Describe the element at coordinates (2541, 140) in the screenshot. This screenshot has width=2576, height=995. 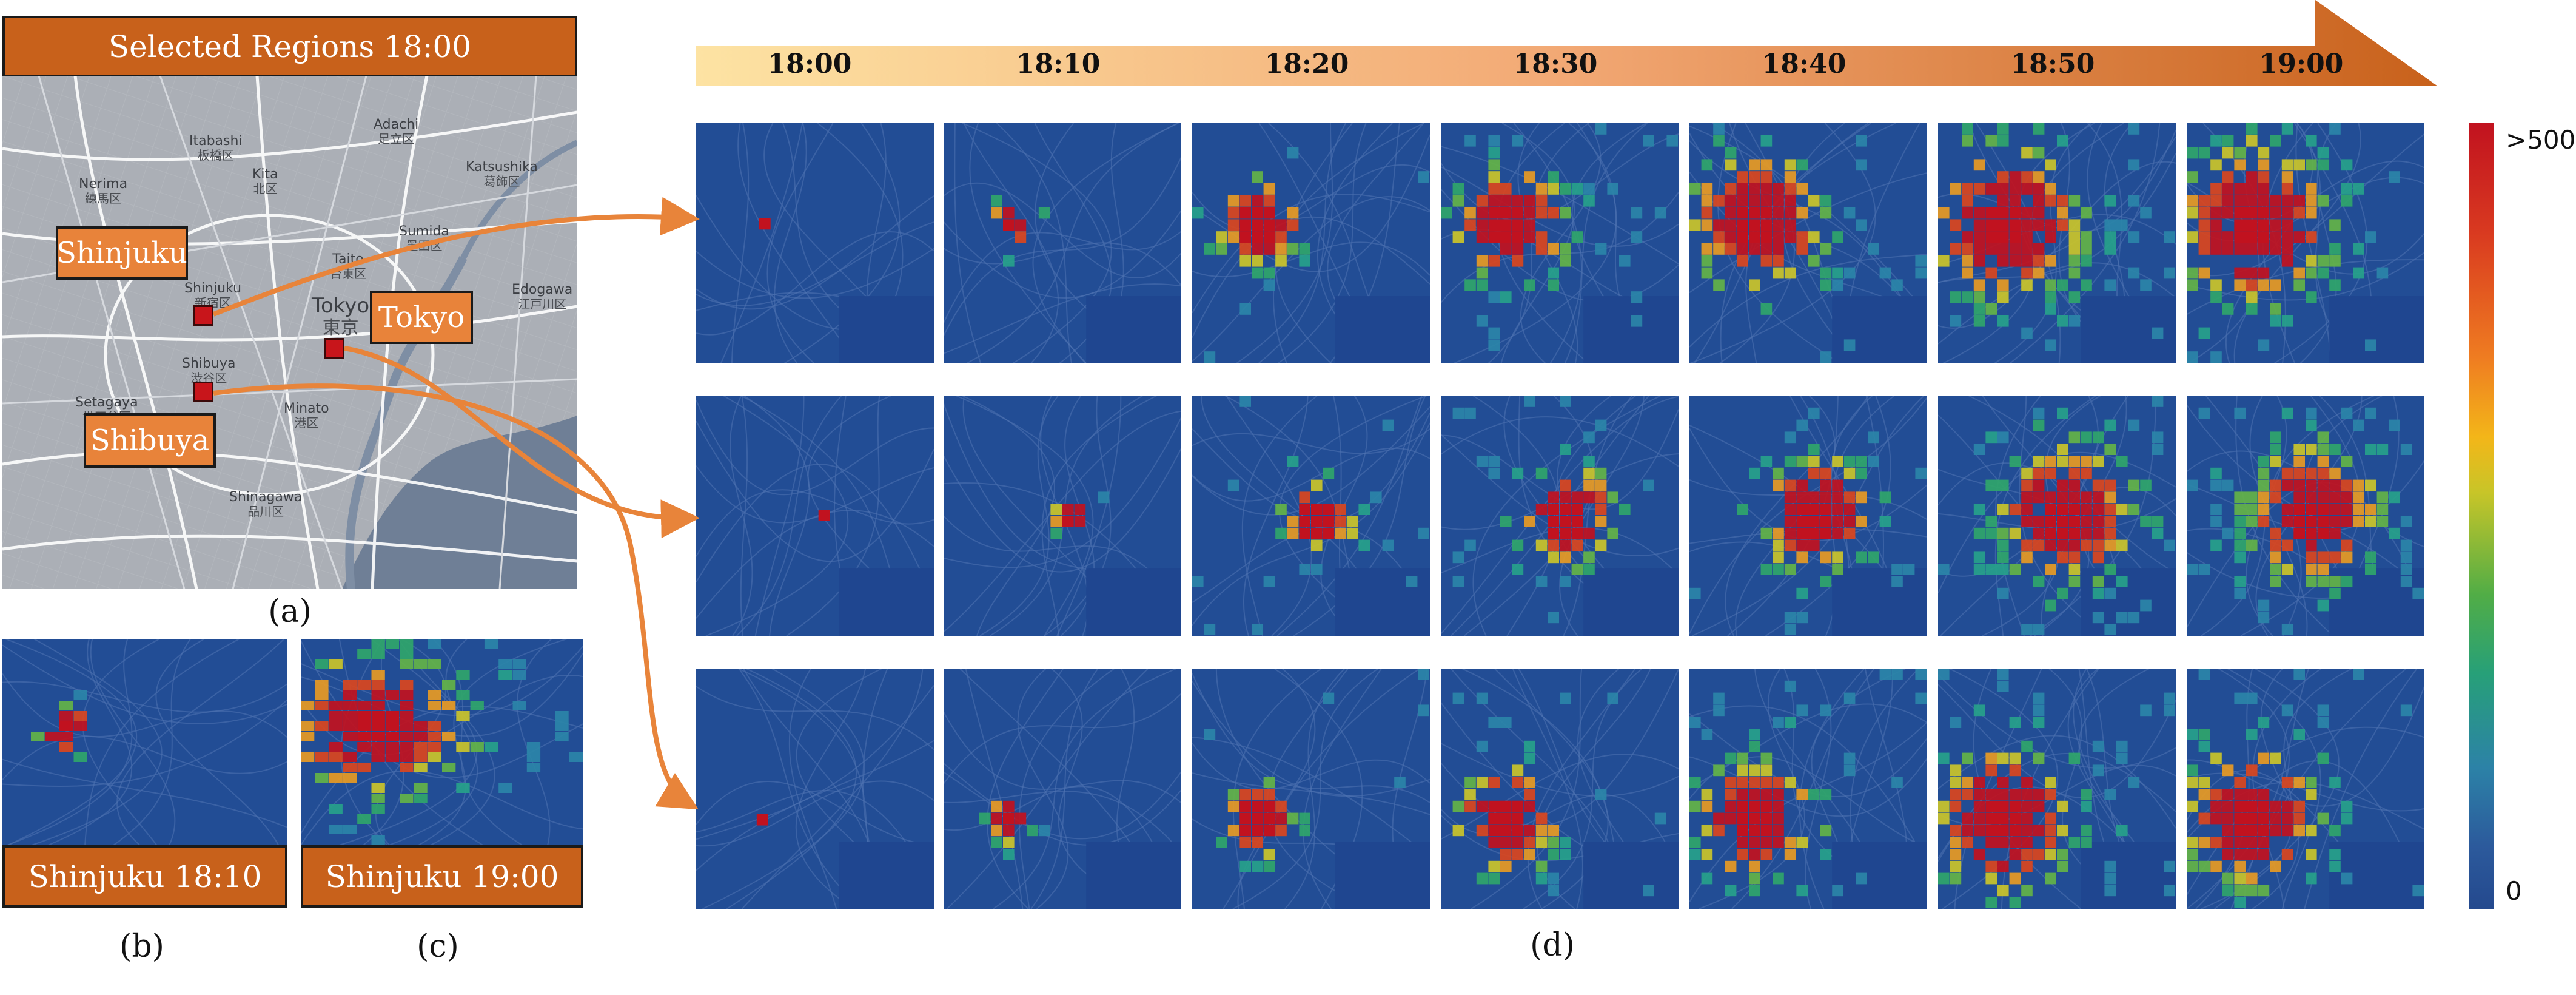
I see `colorbar-max-label: >500` at that location.